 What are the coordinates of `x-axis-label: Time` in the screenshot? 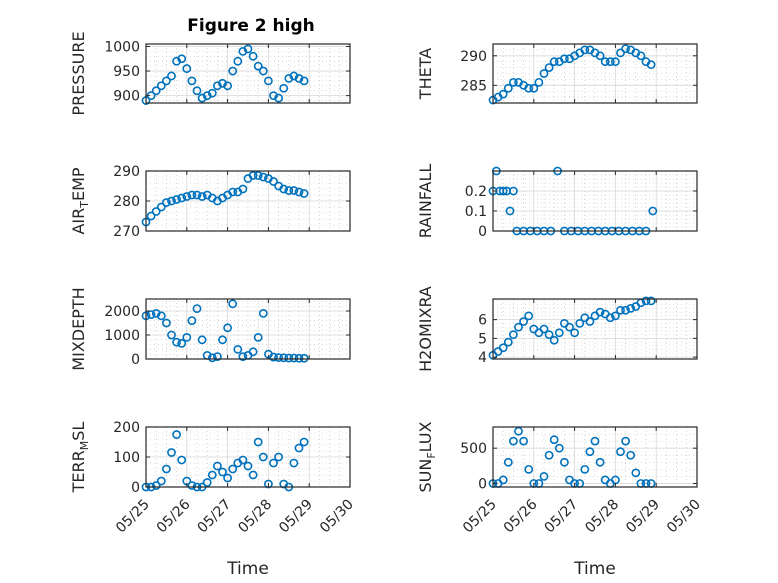 It's located at (594, 569).